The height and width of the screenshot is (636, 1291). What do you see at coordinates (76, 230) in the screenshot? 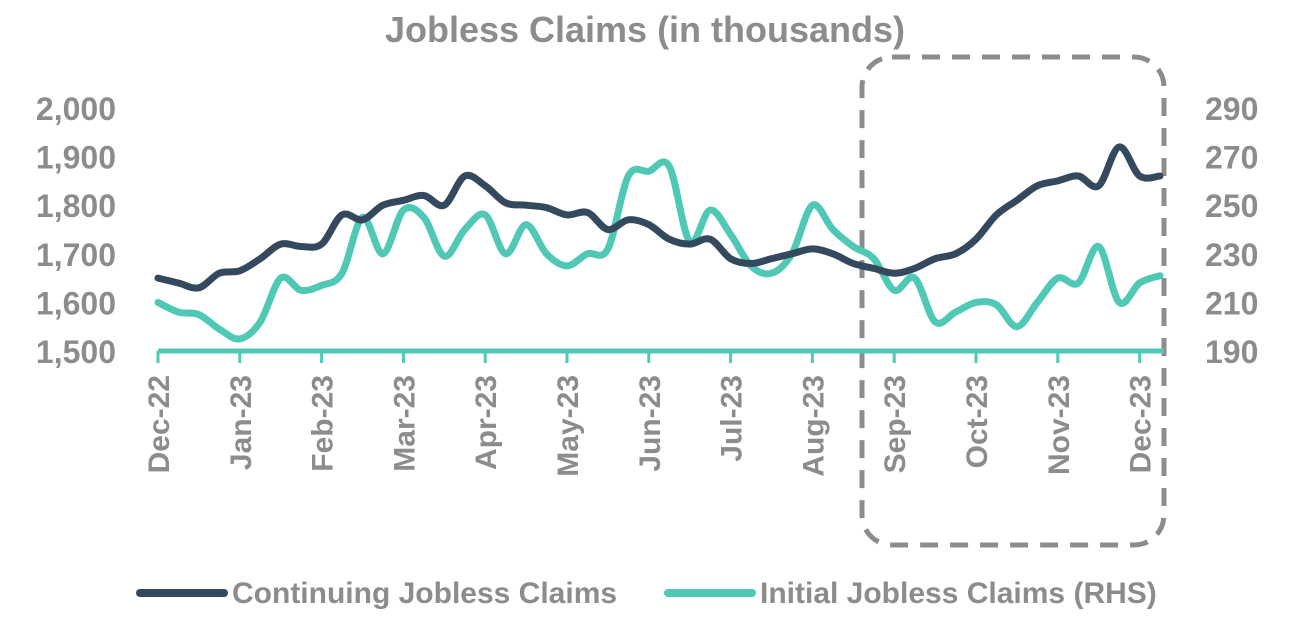
I see `left-axis-ticks: 1,500 1,600 1,700 1,800 1,900 2,000` at bounding box center [76, 230].